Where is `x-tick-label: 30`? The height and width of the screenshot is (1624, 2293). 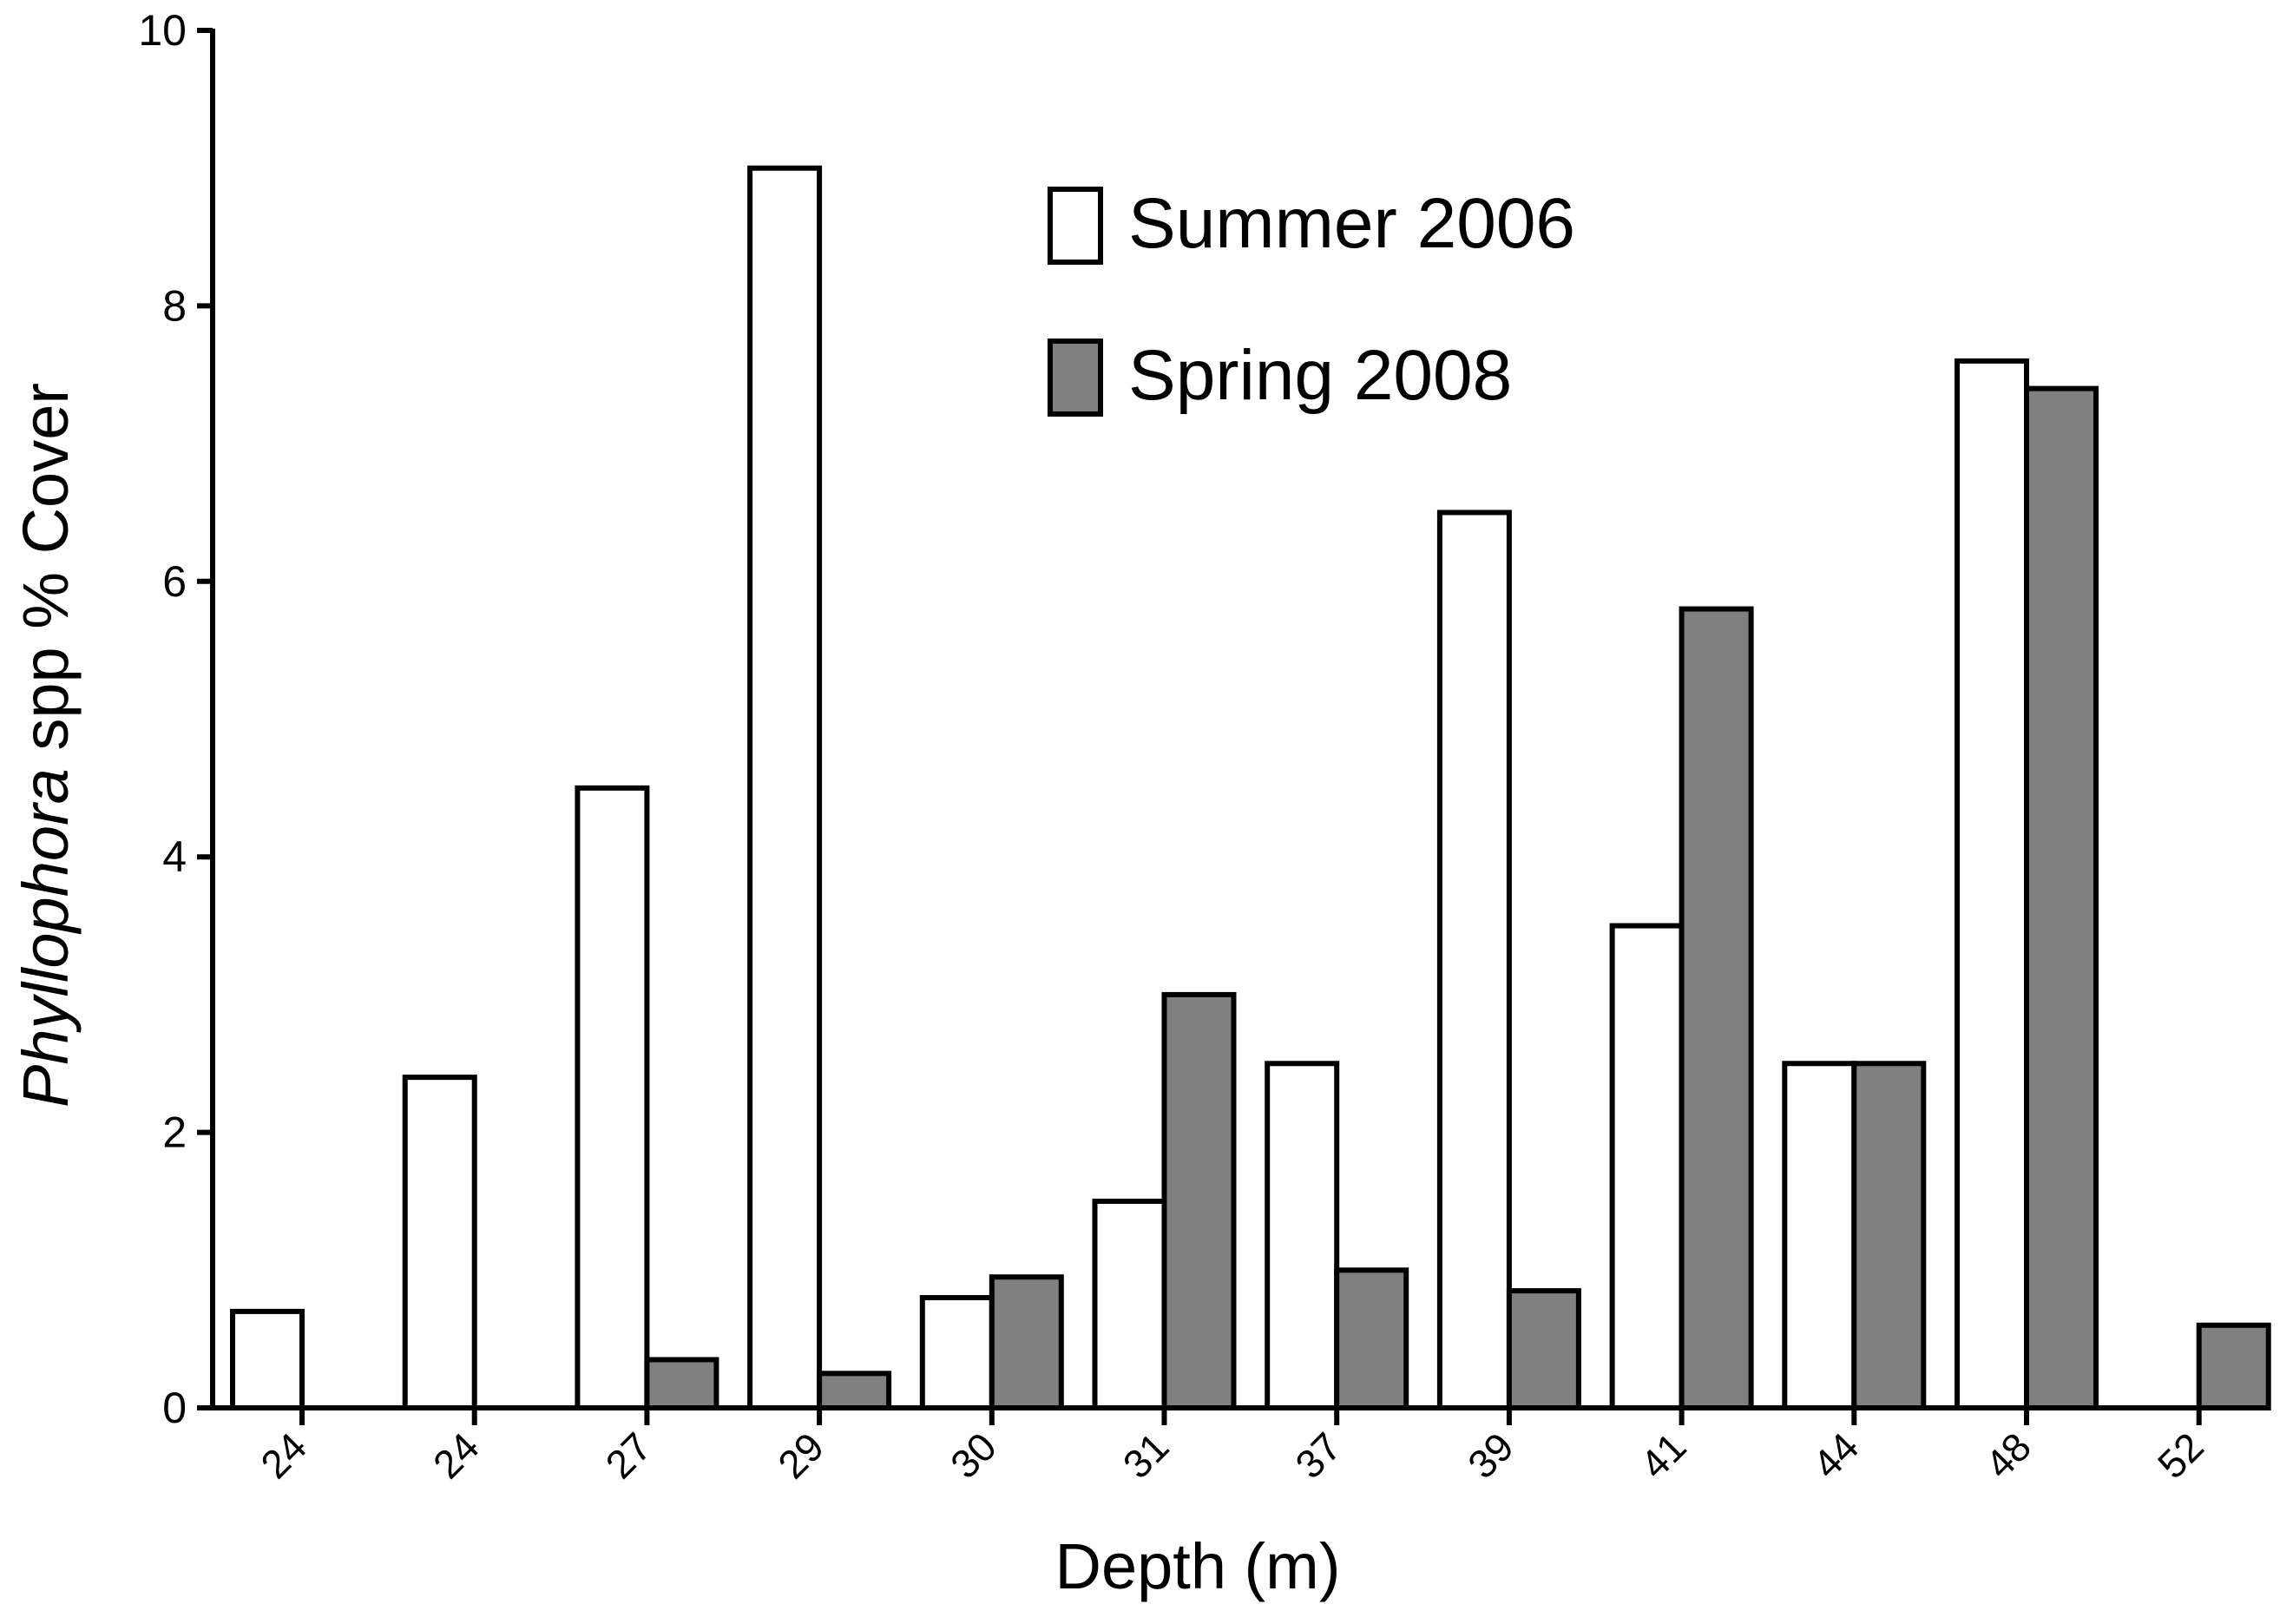 x-tick-label: 30 is located at coordinates (973, 1455).